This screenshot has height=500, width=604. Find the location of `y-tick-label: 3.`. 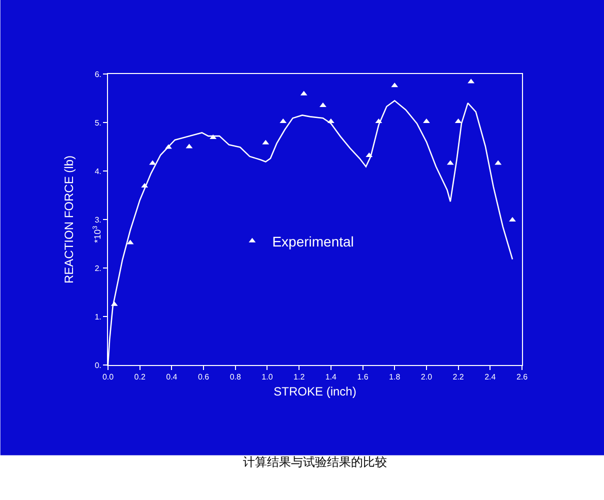

y-tick-label: 3. is located at coordinates (98, 219).